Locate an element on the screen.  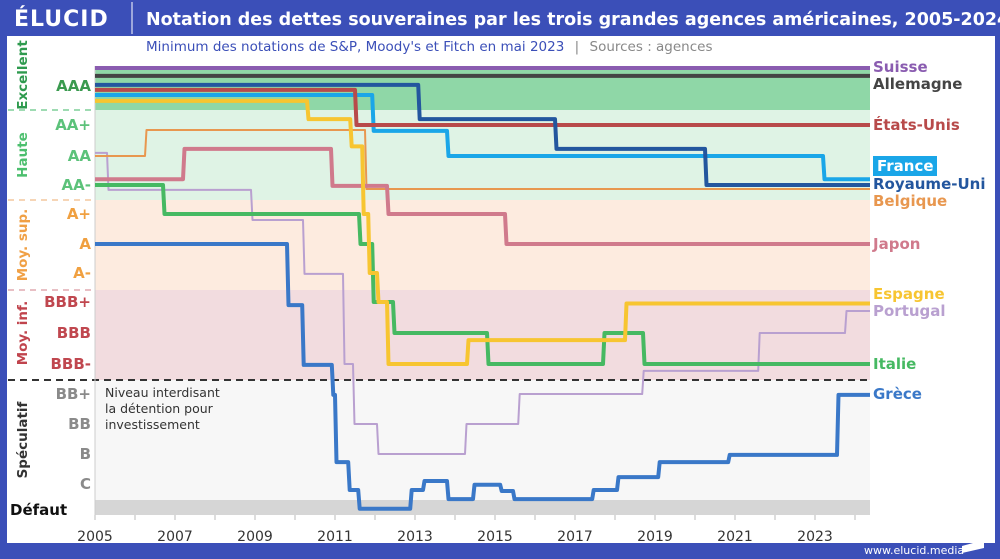
annotation-text: investissement is located at coordinates (152, 424).